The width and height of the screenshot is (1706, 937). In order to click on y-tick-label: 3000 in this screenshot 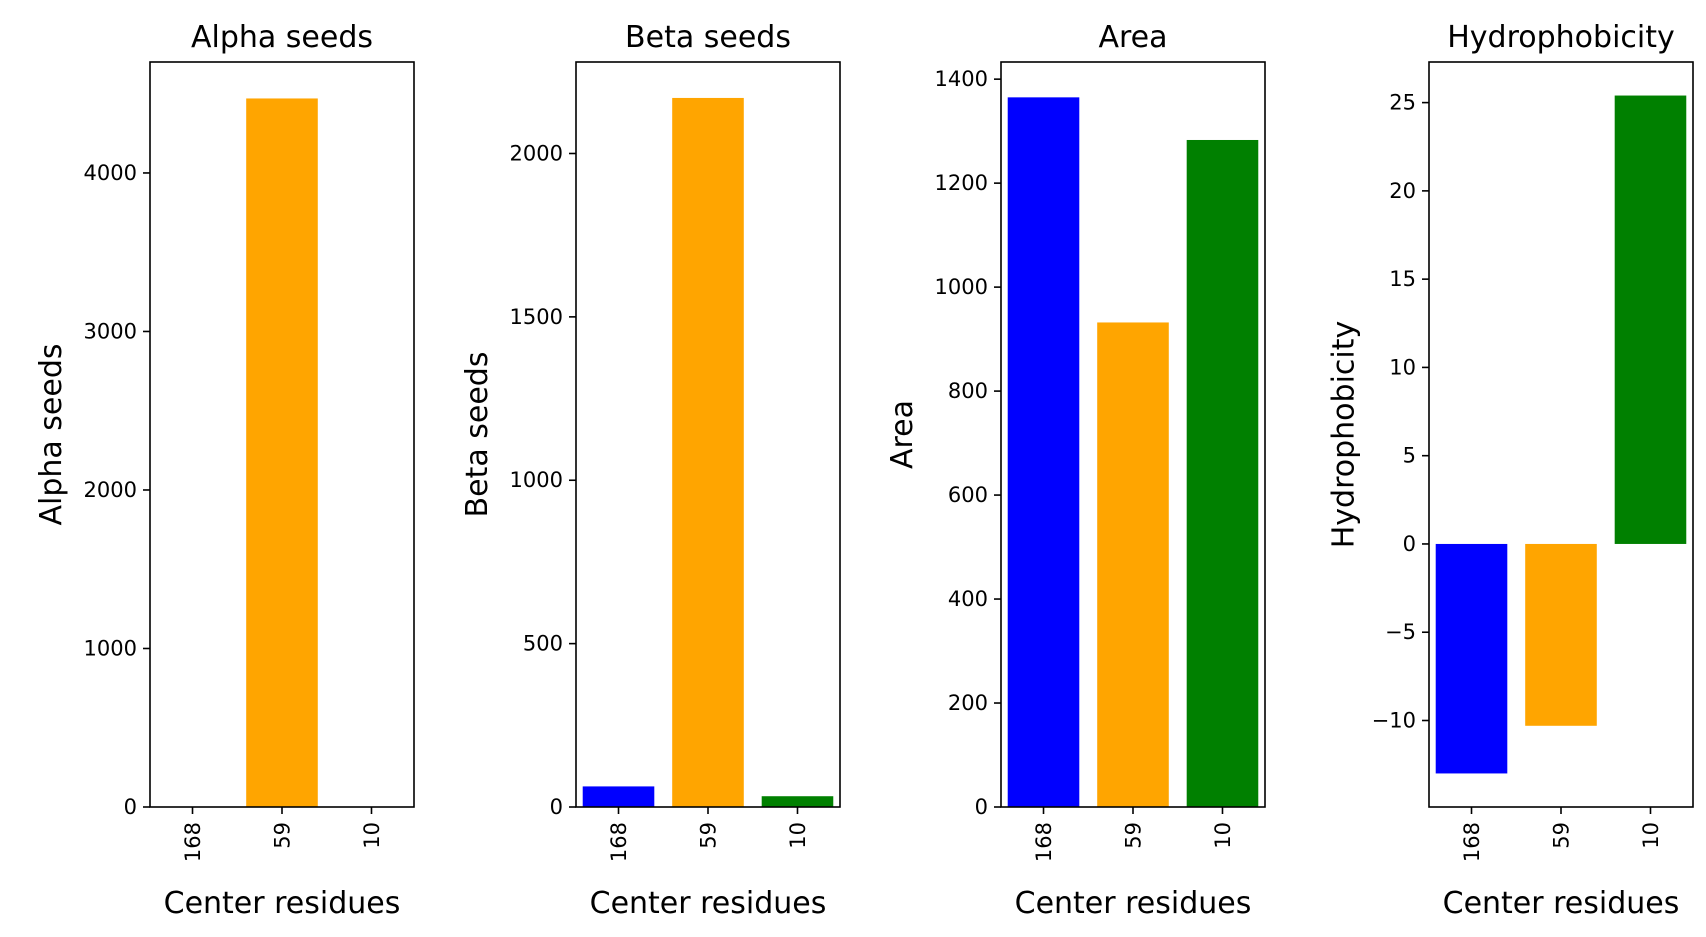, I will do `click(110, 331)`.